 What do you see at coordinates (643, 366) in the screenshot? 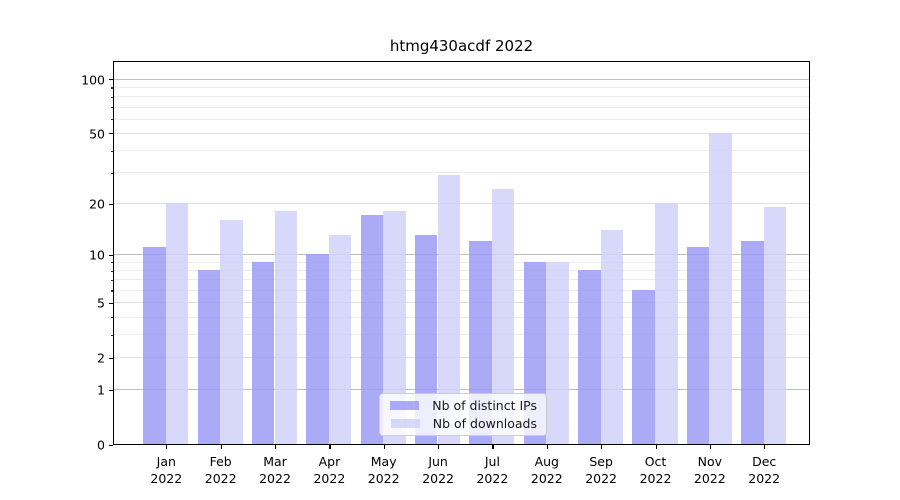
I see `bar-distinct-ips-oct` at bounding box center [643, 366].